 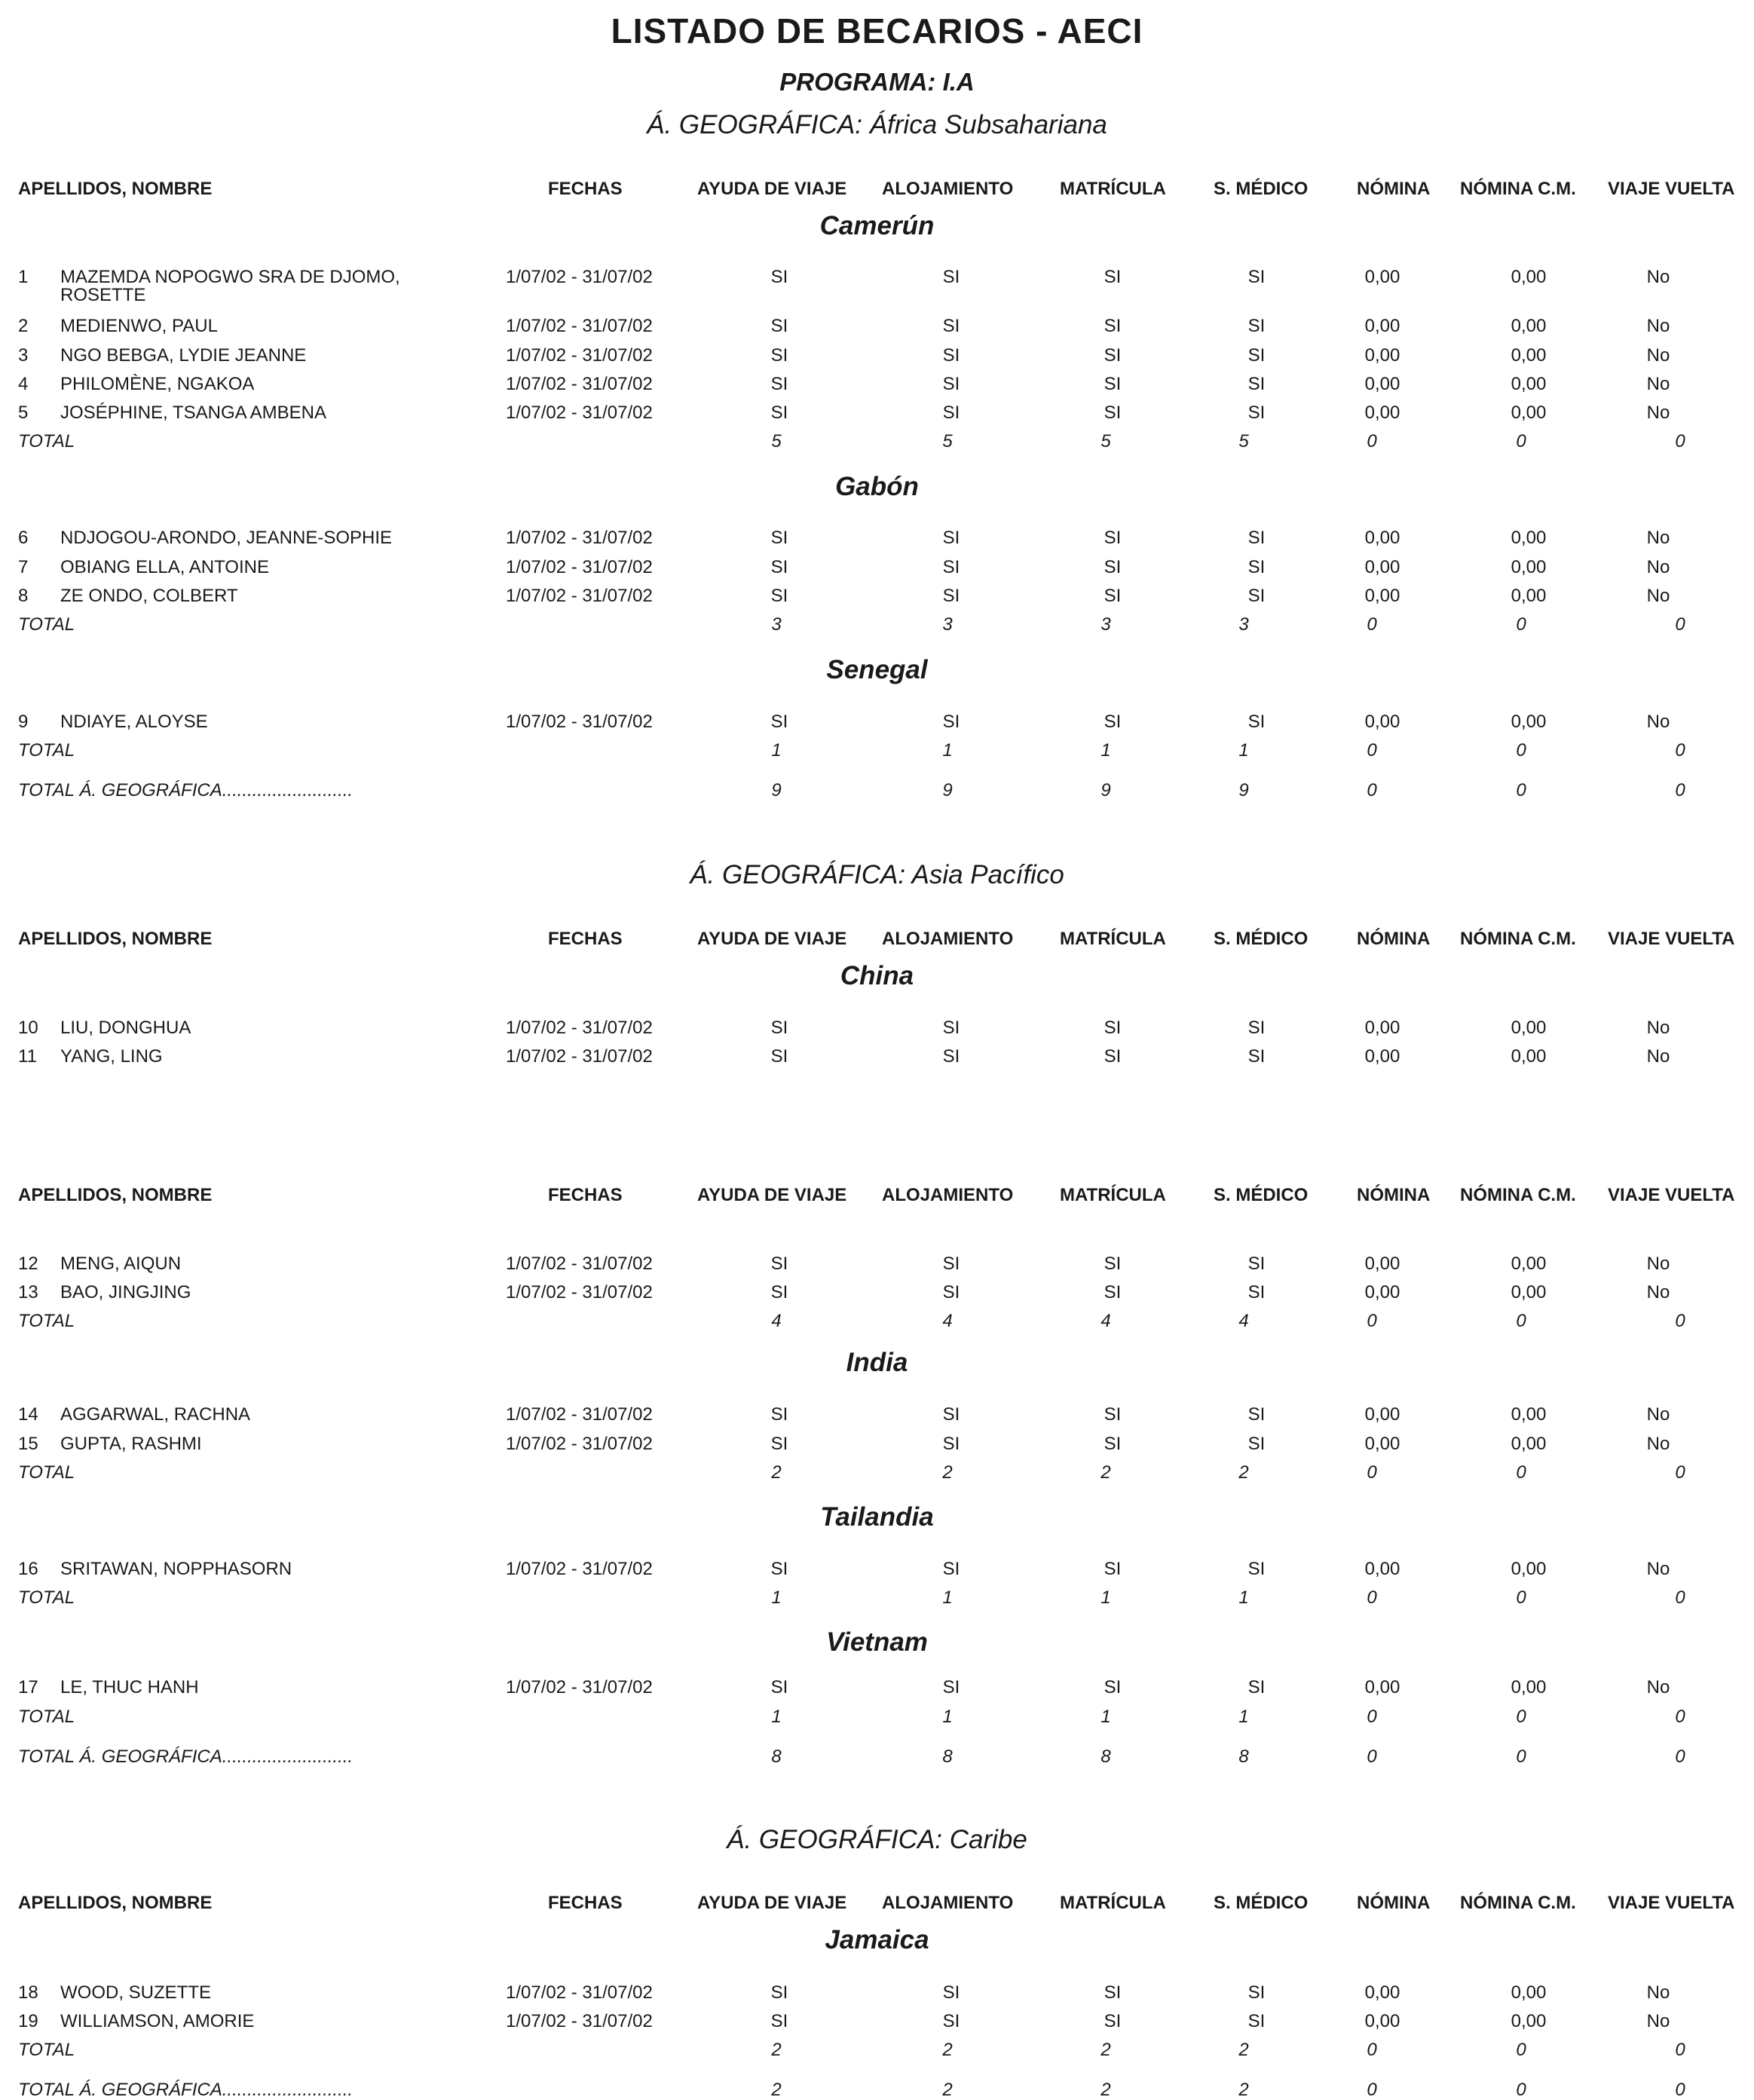 I want to click on geographic-area-title: Á. GEOGRÁFICA: Caribe, so click(x=877, y=1839).